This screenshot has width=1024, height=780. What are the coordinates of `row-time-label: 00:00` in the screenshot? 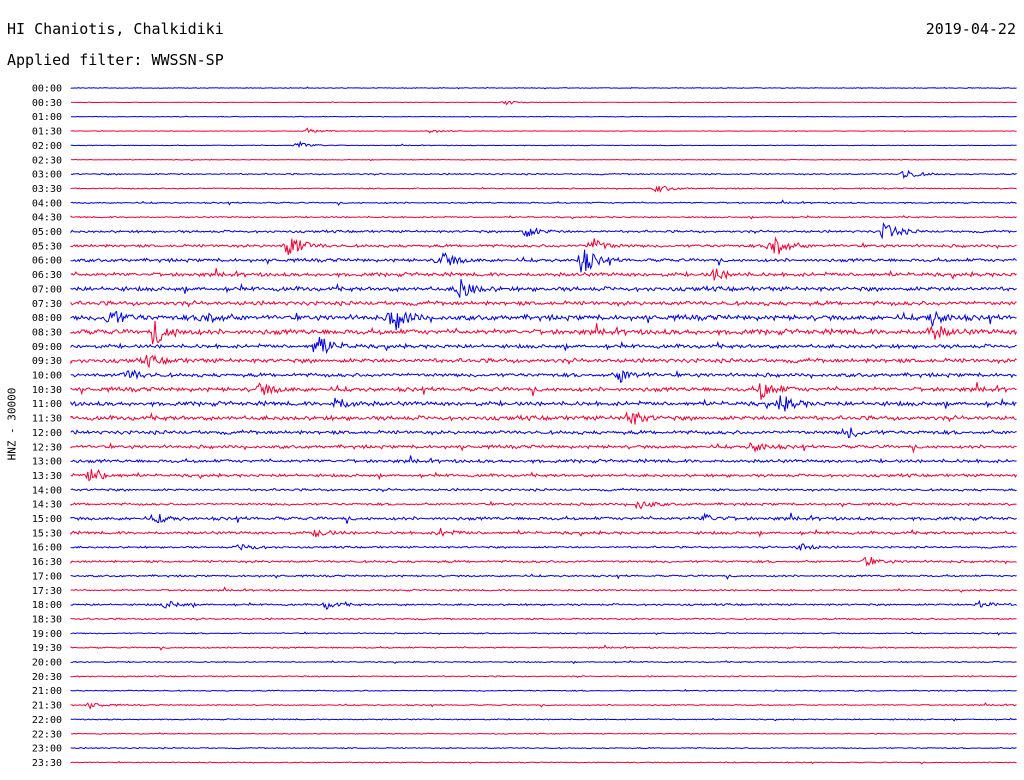 It's located at (47, 89).